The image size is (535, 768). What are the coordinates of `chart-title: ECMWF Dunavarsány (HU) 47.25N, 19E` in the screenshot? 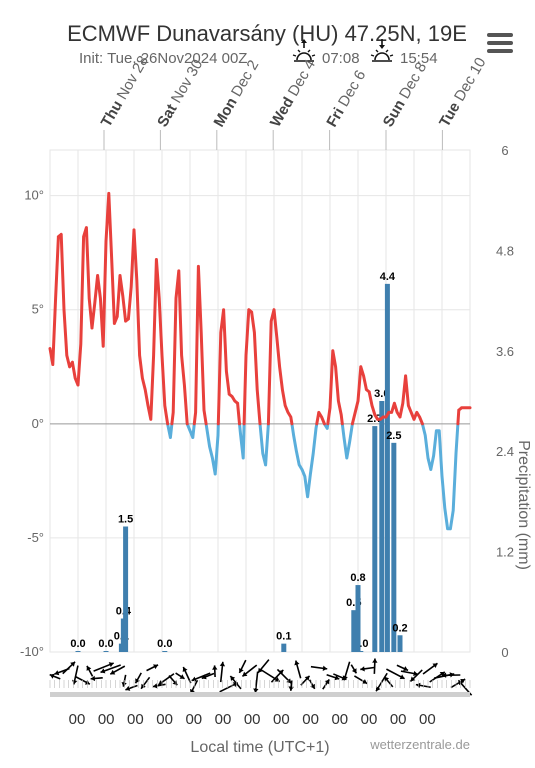 It's located at (267, 33).